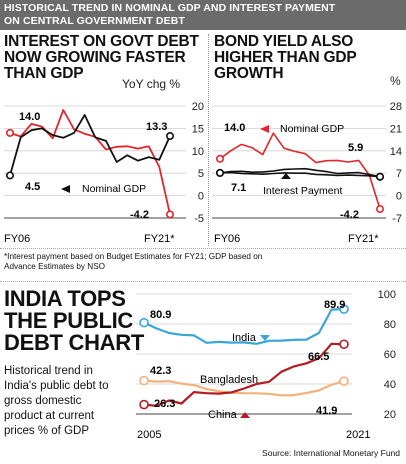 This screenshot has width=406, height=464. Describe the element at coordinates (159, 239) in the screenshot. I see `chart1-x-label-end: FY21*` at that location.